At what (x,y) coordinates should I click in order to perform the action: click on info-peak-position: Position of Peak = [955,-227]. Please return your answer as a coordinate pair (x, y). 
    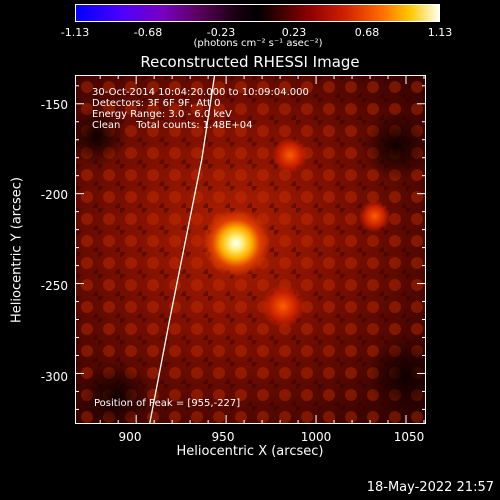
    Looking at the image, I should click on (167, 403).